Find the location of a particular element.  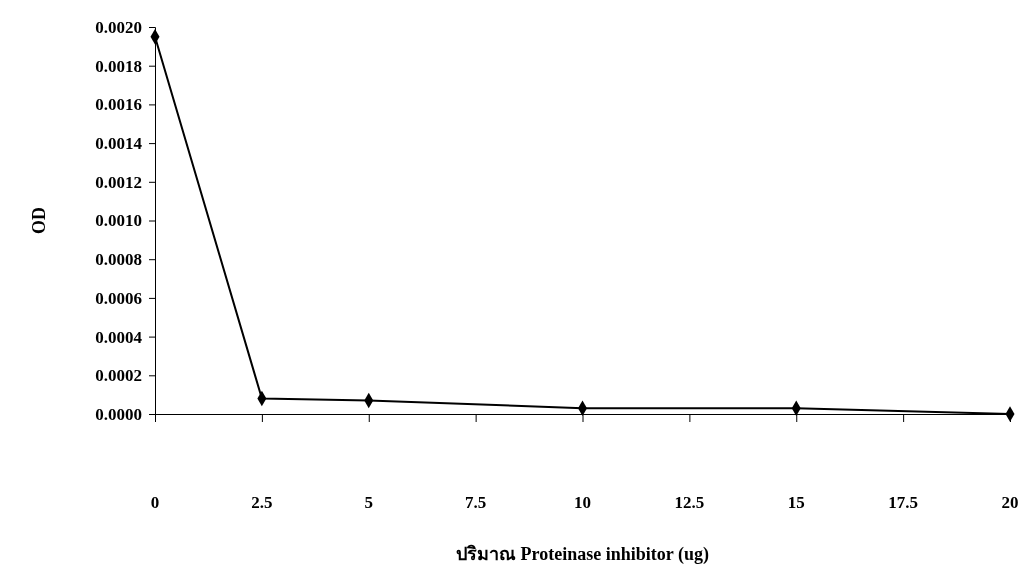

y-tick-label: 0.0018 is located at coordinates (118, 66).